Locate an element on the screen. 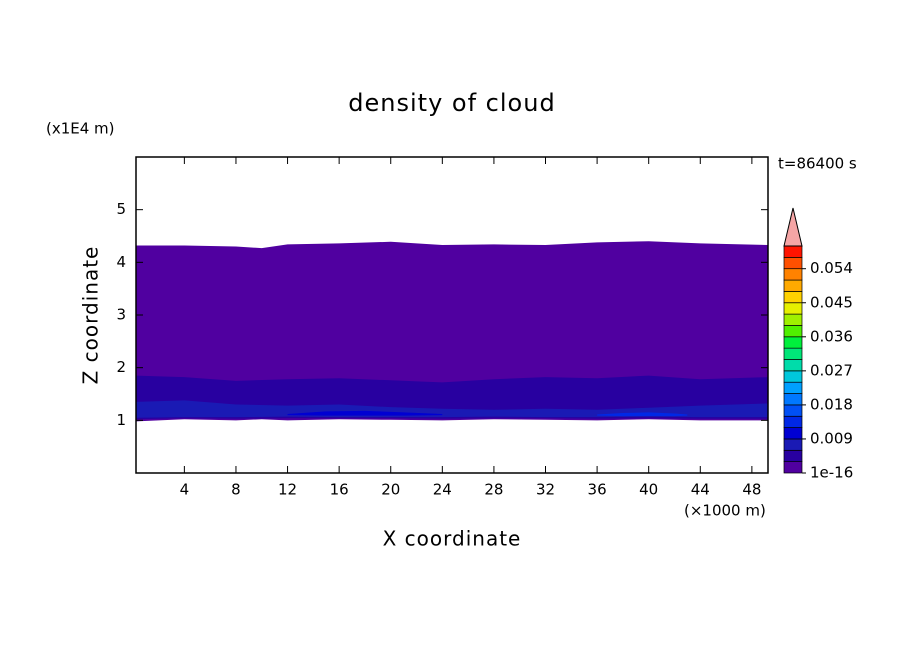  x-tick-label: 16 is located at coordinates (339, 490).